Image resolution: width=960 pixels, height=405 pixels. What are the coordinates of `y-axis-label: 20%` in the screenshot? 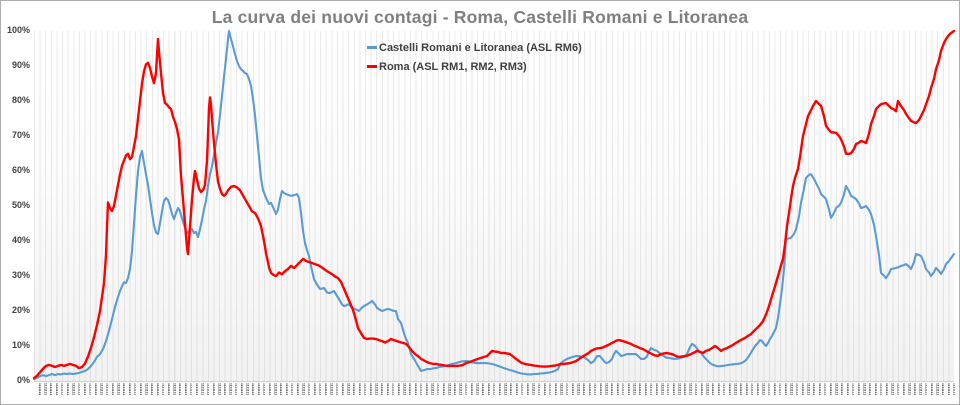 It's located at (20, 310).